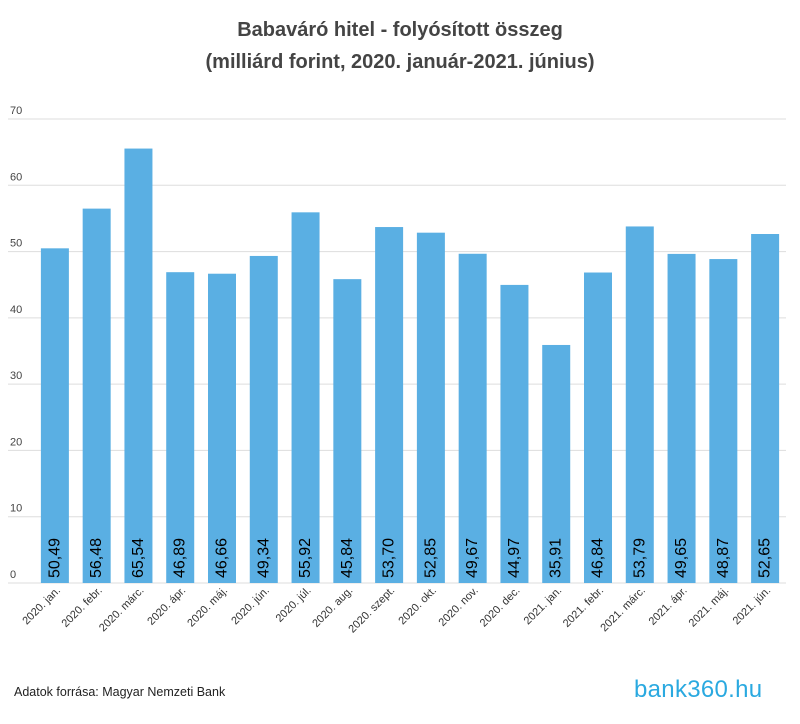  I want to click on bar-value-label: 50,49, so click(54, 558).